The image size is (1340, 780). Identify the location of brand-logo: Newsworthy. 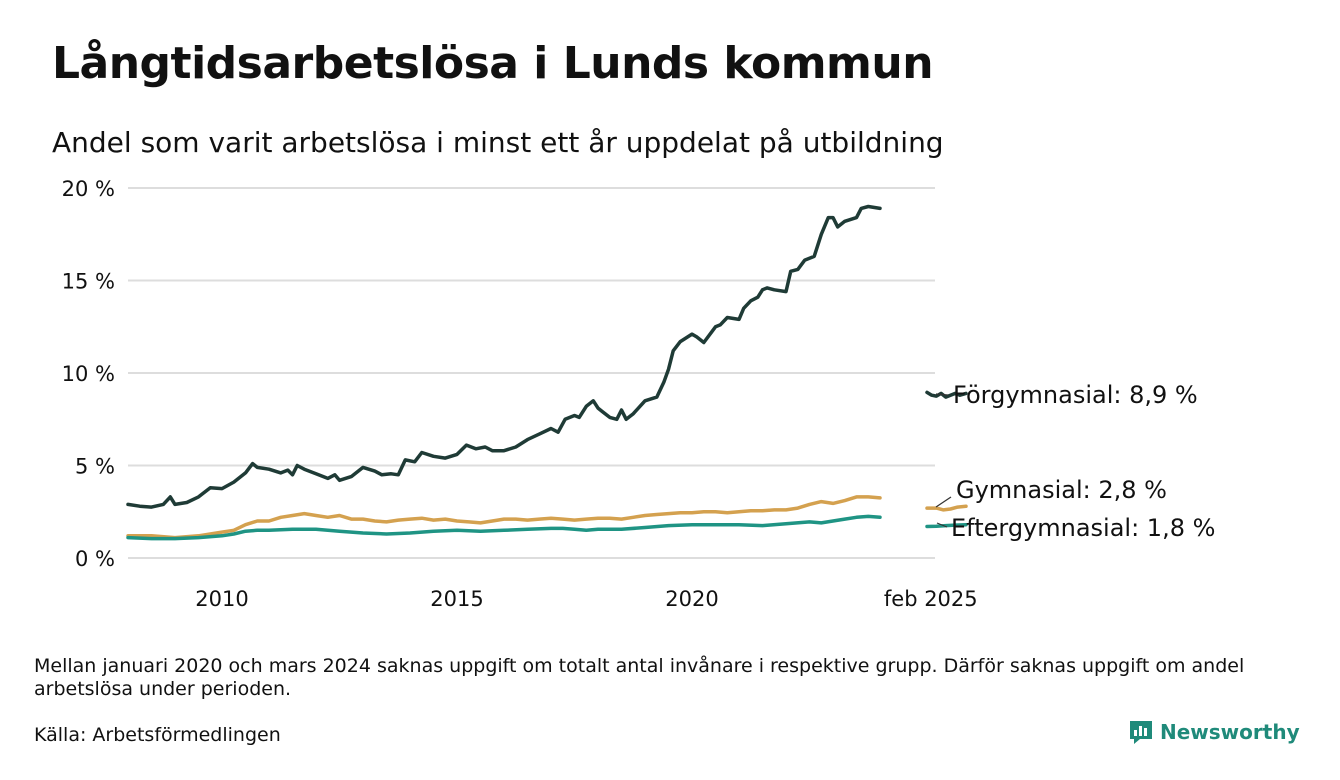
(1214, 732).